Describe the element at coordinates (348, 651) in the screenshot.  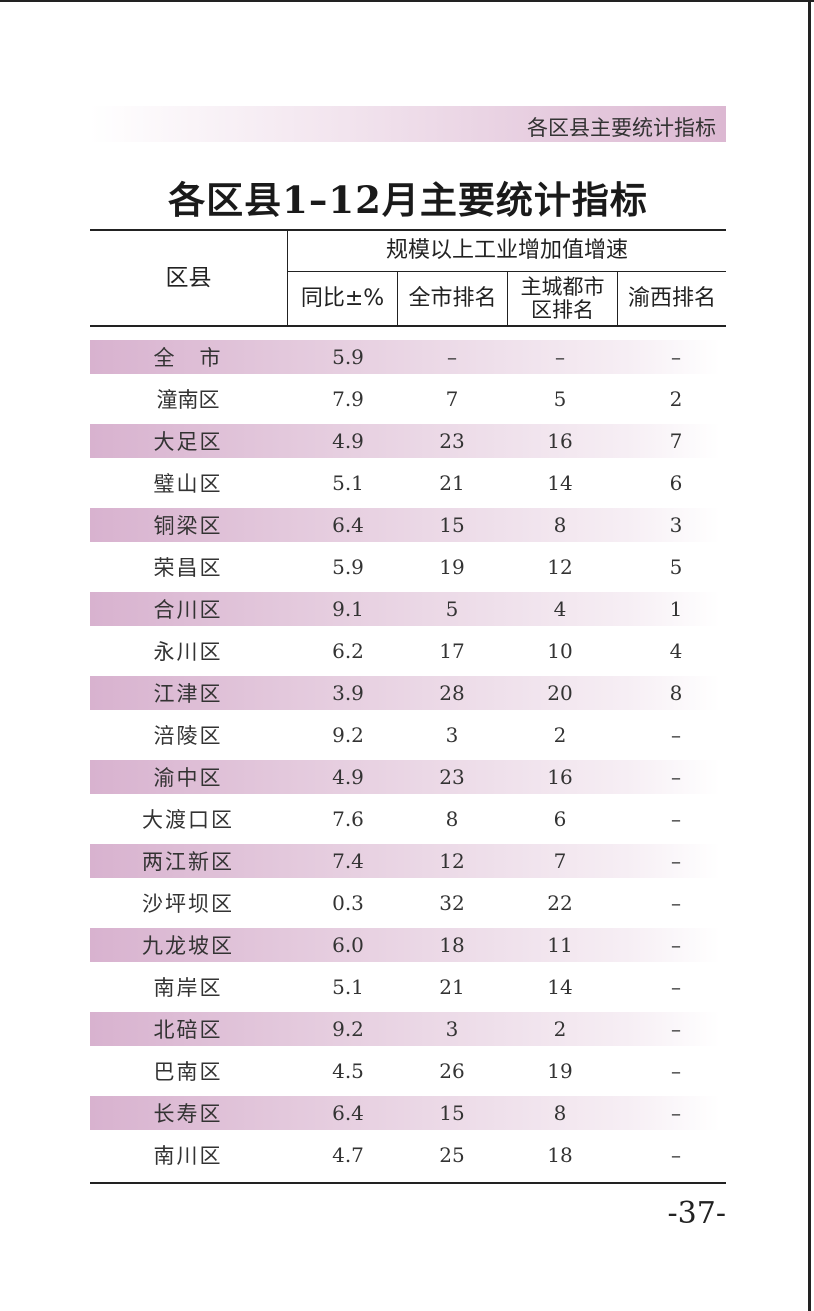
I see `yoy-value: 6.2` at that location.